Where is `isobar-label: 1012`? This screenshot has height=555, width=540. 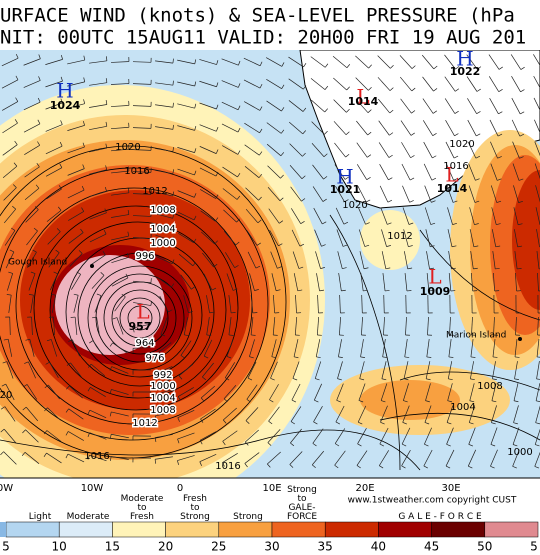
isobar-label: 1012 is located at coordinates (154, 191).